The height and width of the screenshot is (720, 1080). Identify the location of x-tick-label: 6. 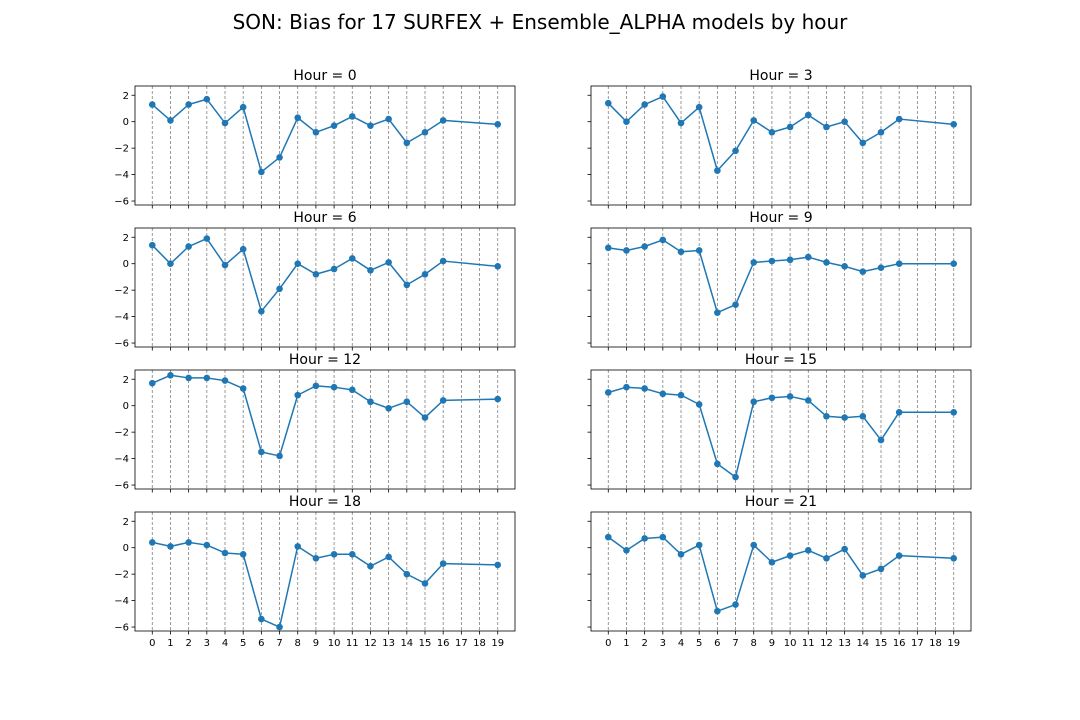
(717, 643).